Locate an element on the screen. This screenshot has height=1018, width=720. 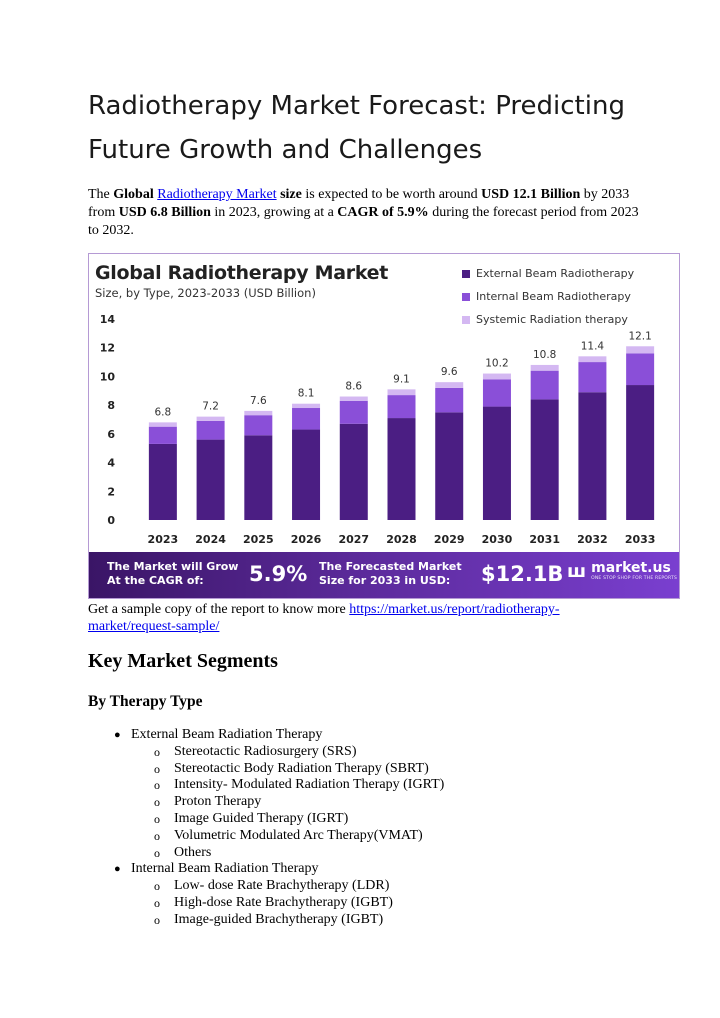
bar-total-label: 7.2 is located at coordinates (210, 407).